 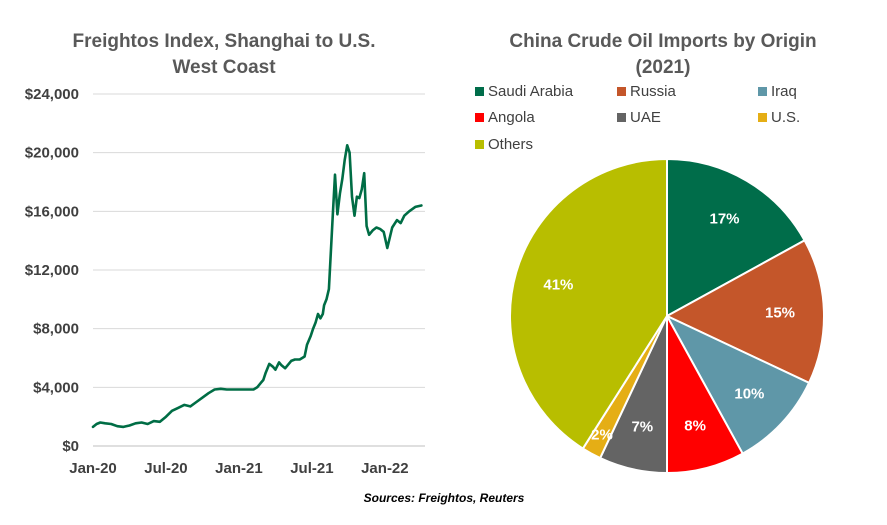 What do you see at coordinates (52, 94) in the screenshot?
I see `line-chart-y-tick-label: $24,000` at bounding box center [52, 94].